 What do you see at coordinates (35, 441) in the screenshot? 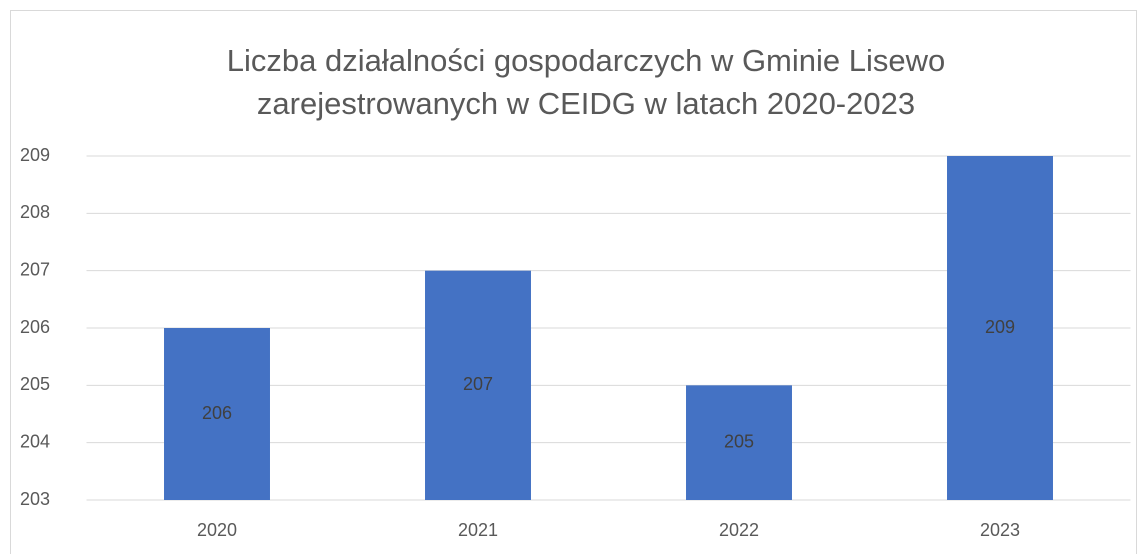
I see `y-tick-label: 204` at bounding box center [35, 441].